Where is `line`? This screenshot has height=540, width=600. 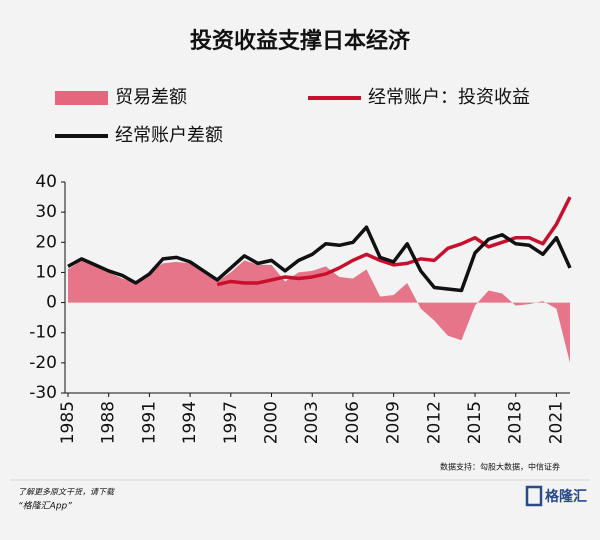
line is located at coordinates (319, 259).